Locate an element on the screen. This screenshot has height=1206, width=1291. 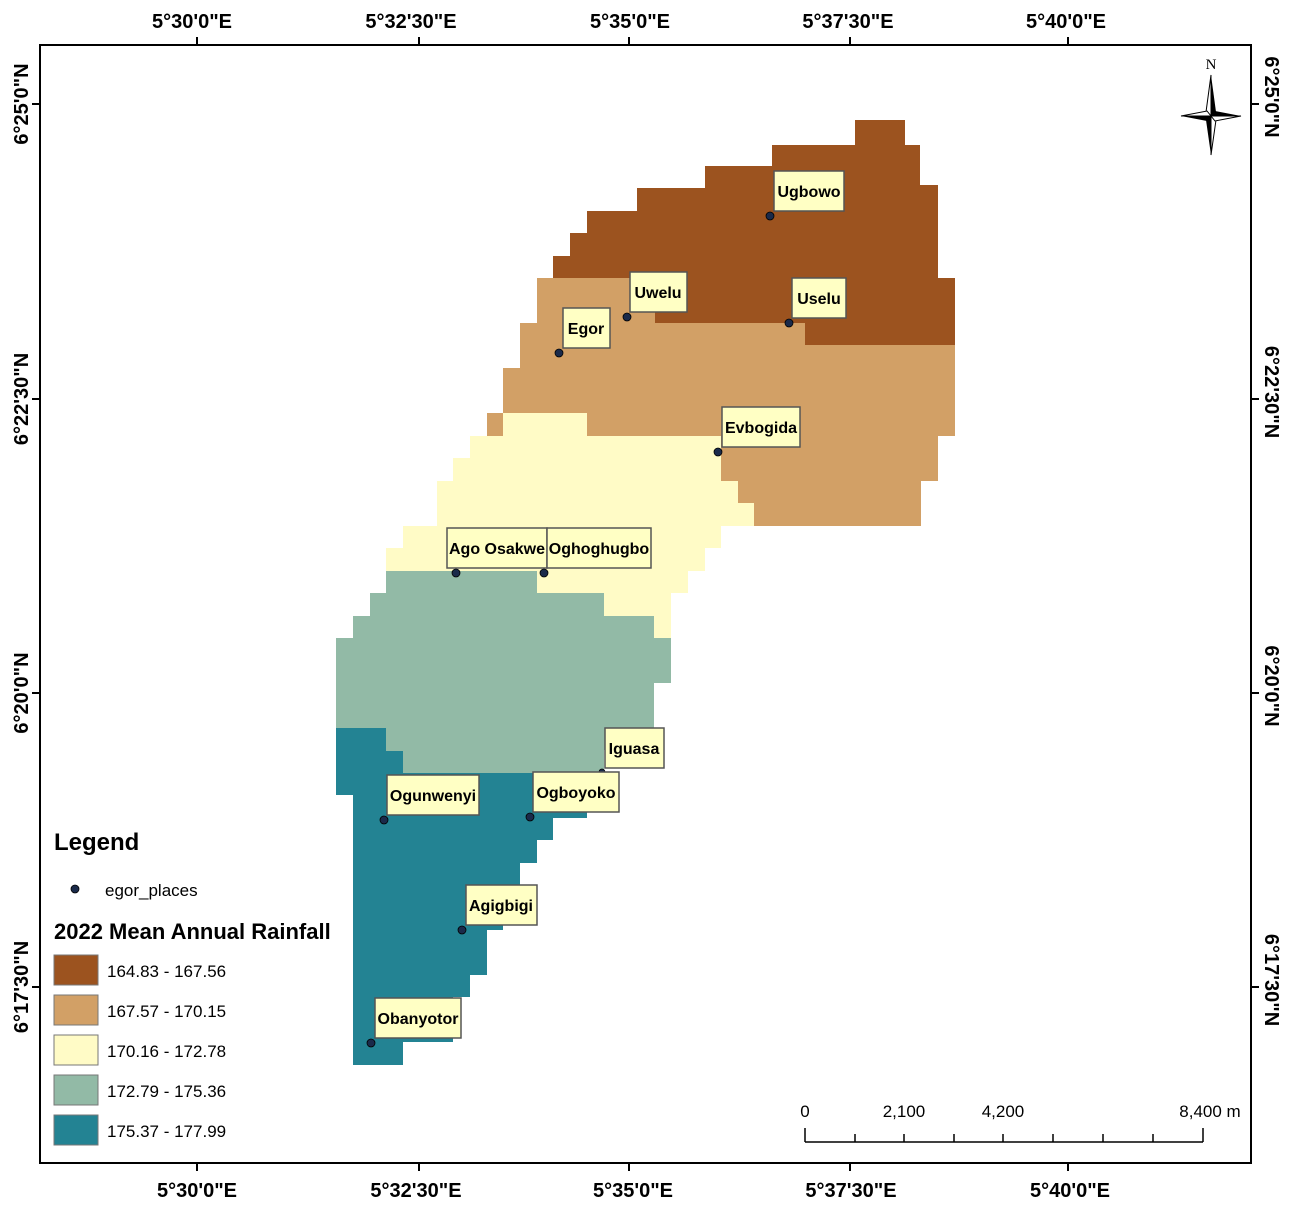
top-tick-label: 5°40'0"E is located at coordinates (1066, 22).